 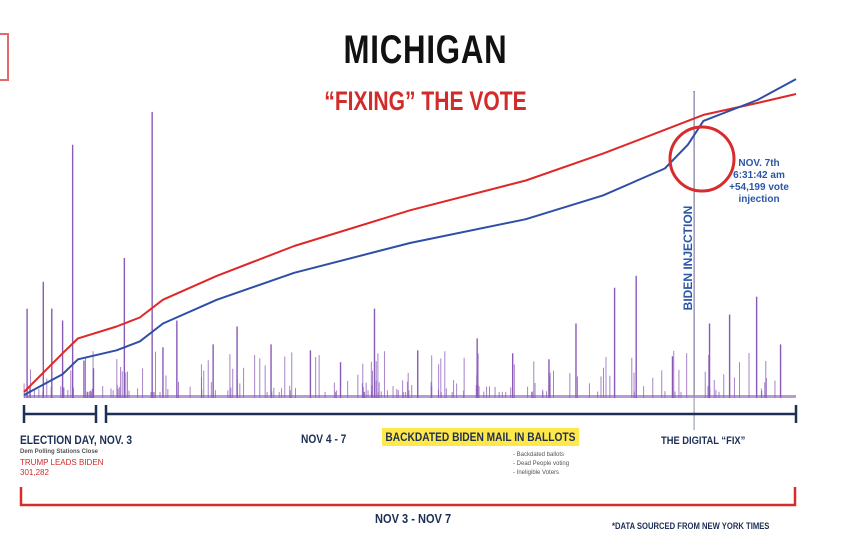 What do you see at coordinates (410, 396) in the screenshot?
I see `spike-baseline` at bounding box center [410, 396].